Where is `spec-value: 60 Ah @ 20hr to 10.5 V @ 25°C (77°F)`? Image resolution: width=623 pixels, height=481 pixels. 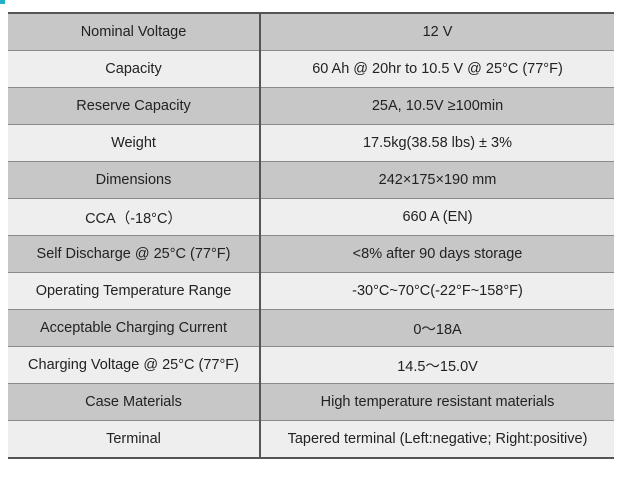
spec-value: 60 Ah @ 20hr to 10.5 V @ 25°C (77°F) is located at coordinates (437, 69).